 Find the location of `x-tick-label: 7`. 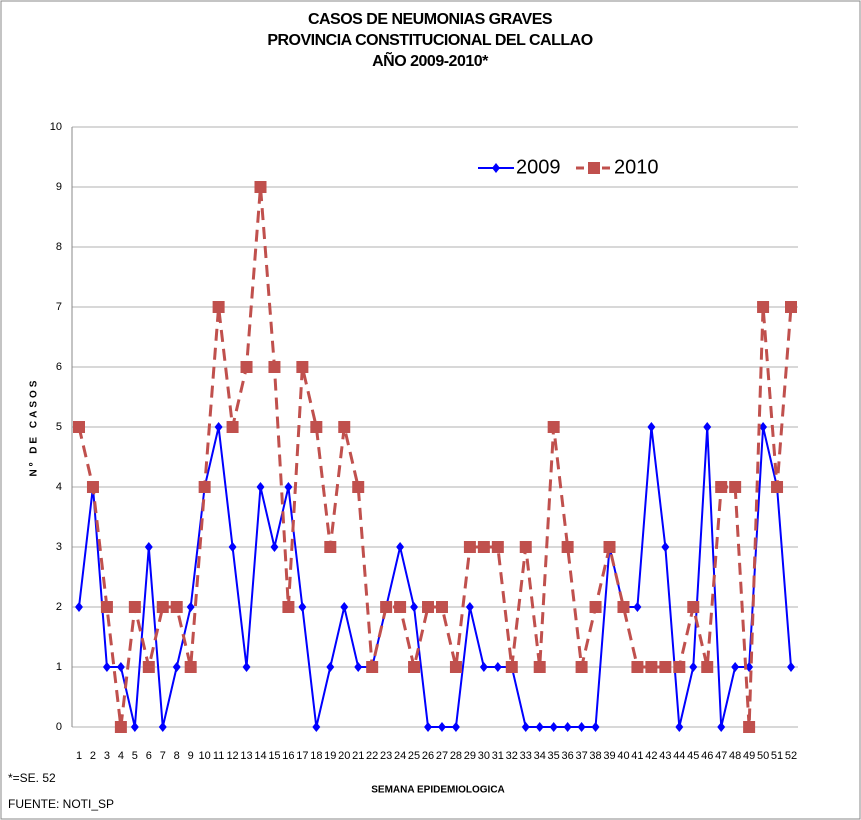

x-tick-label: 7 is located at coordinates (163, 756).